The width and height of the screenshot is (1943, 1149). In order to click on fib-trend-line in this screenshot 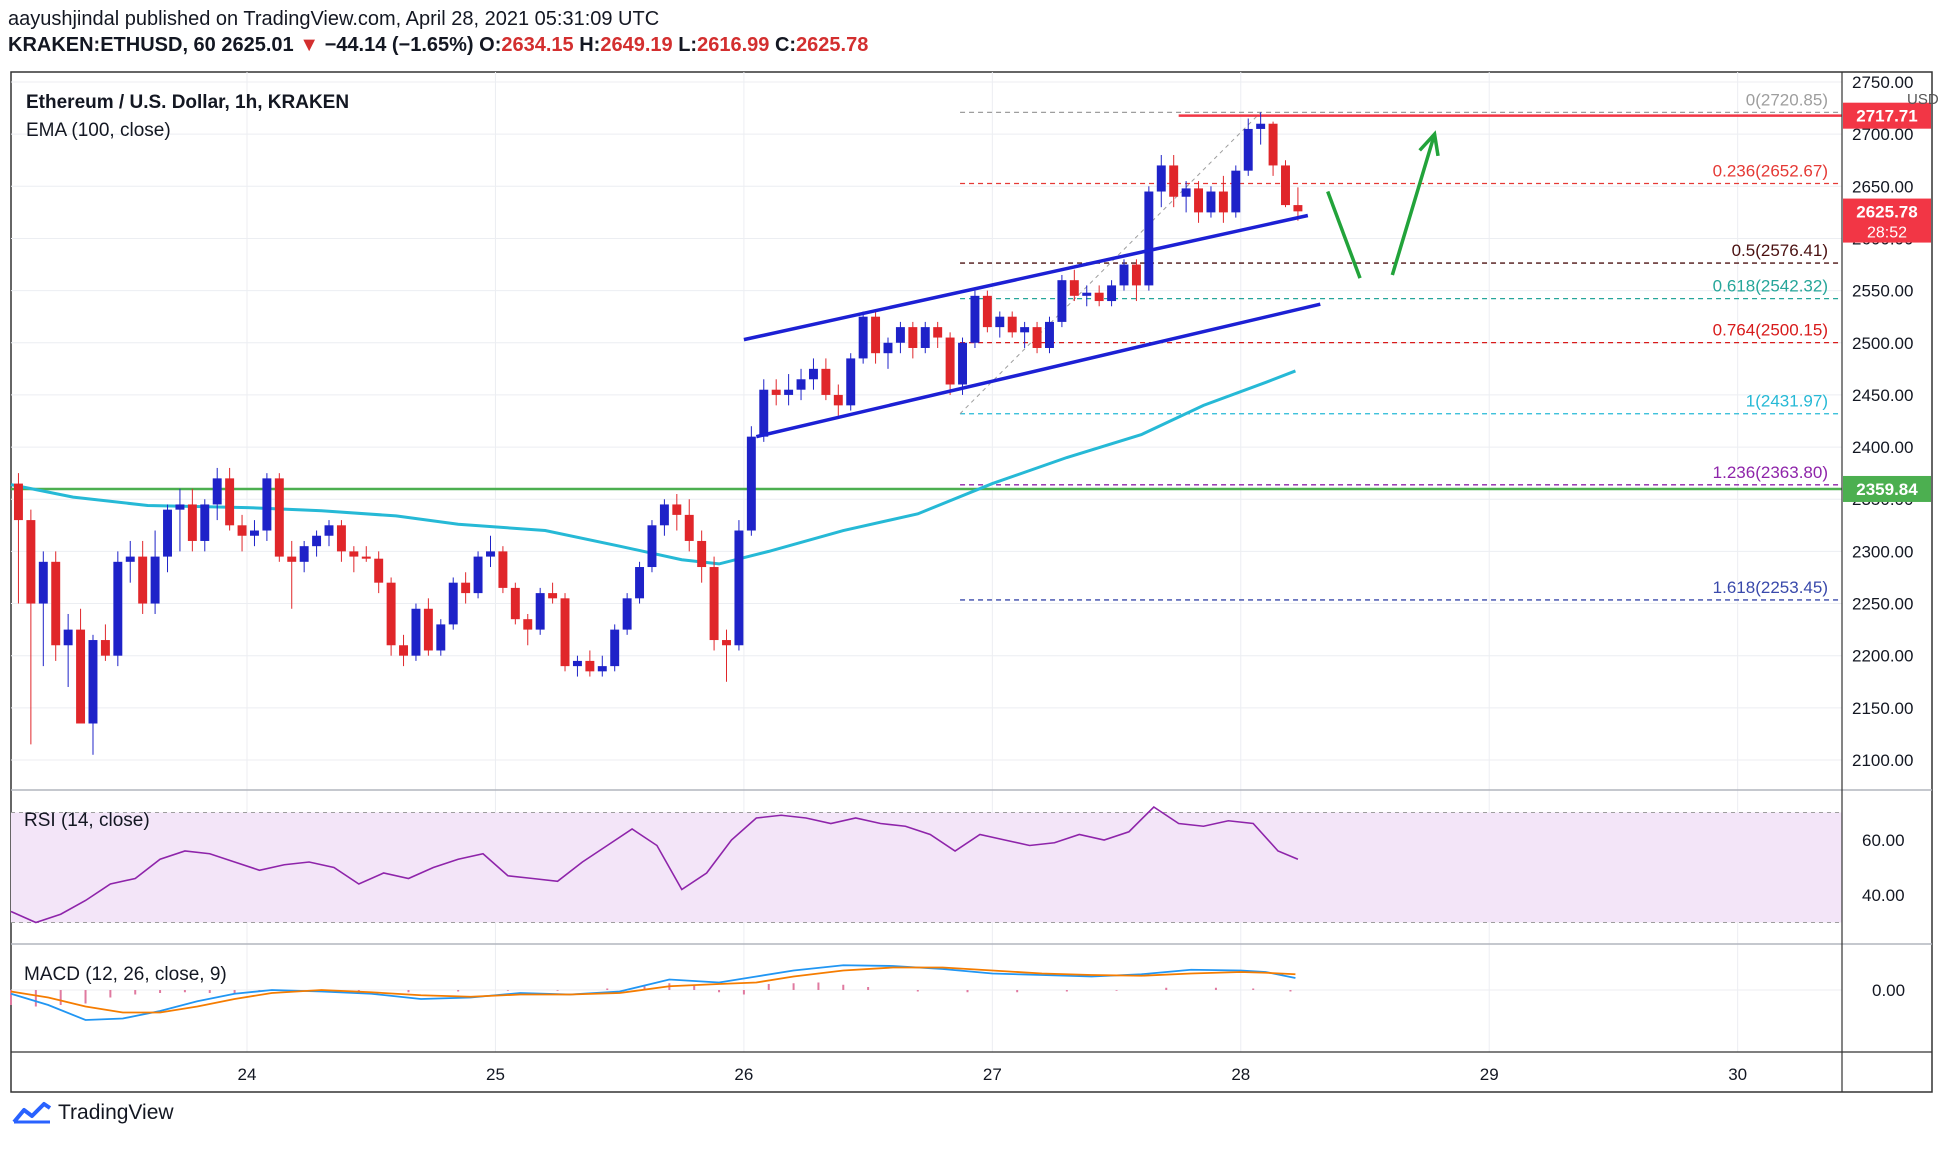, I will do `click(1110, 263)`.